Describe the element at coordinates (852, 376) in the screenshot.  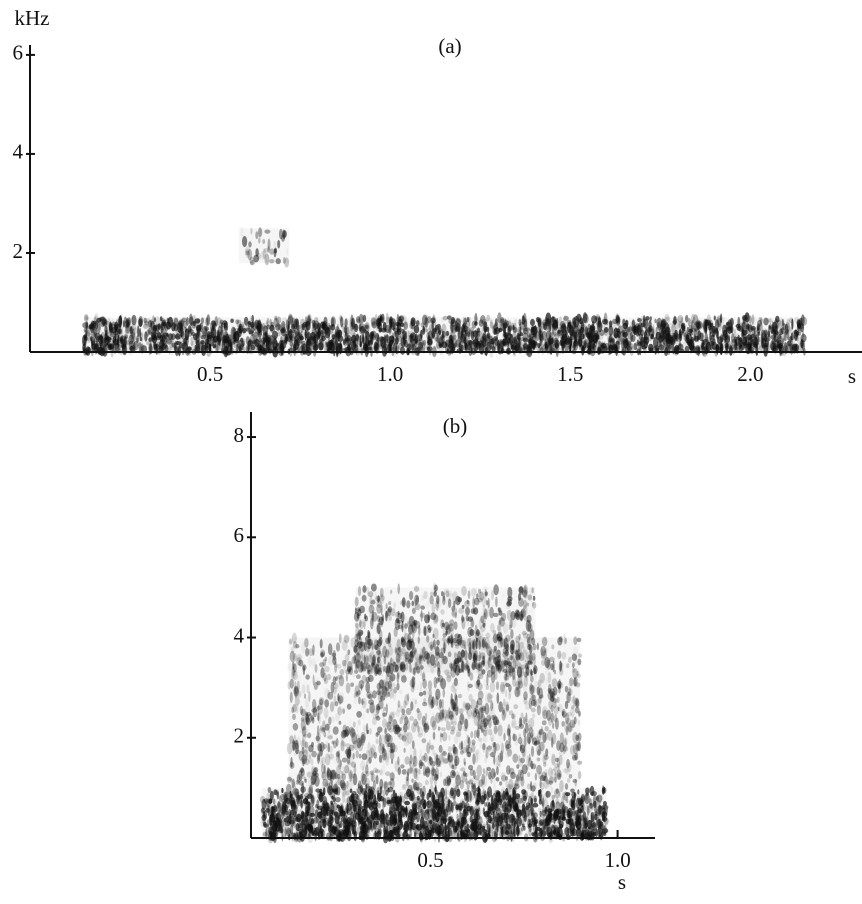
I see `x-axis-label: s` at that location.